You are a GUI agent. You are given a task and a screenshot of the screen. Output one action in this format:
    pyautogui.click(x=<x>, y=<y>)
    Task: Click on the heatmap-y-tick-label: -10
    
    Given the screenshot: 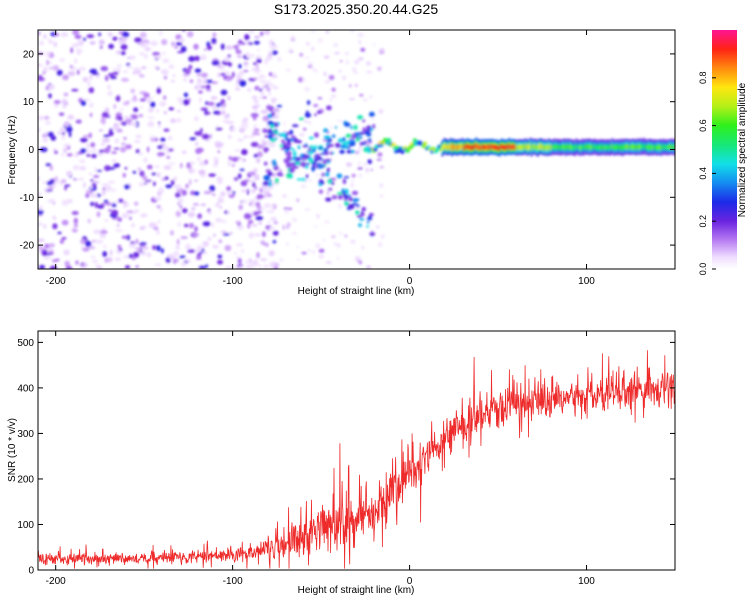 What is the action you would take?
    pyautogui.click(x=27, y=198)
    